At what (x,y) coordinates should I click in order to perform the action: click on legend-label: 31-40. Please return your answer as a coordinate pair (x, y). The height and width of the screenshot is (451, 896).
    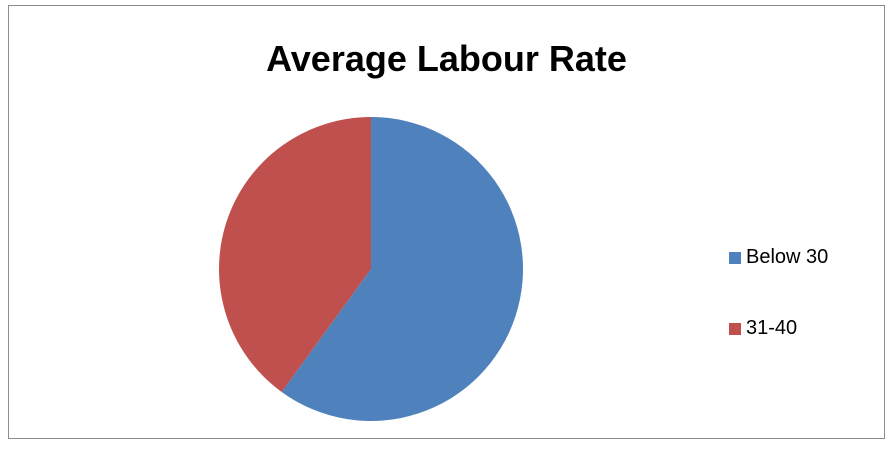
    Looking at the image, I should click on (772, 328).